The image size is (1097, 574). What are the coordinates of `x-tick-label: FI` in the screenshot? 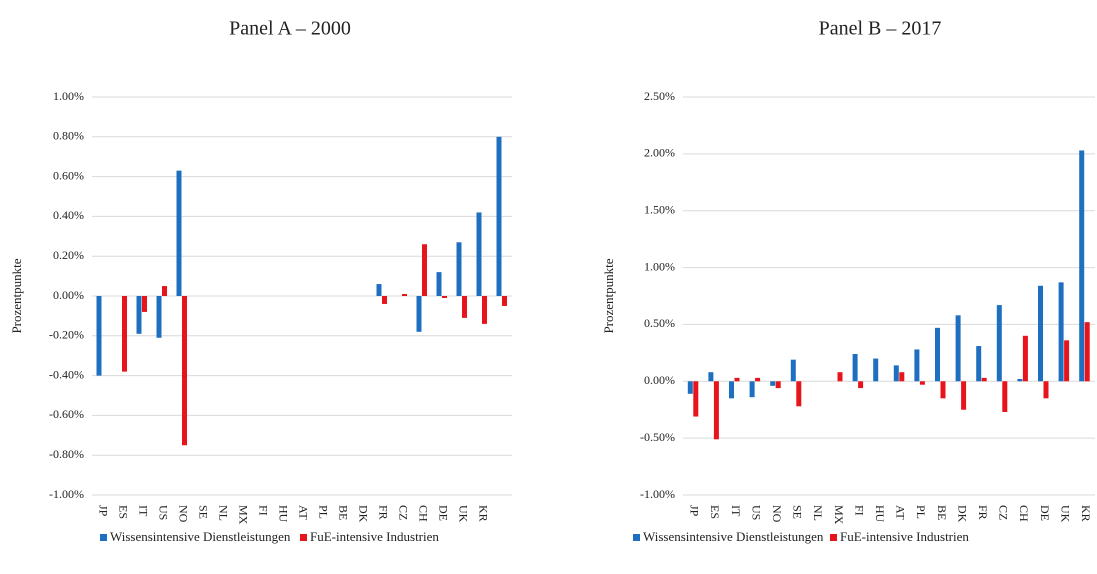 It's located at (263, 510).